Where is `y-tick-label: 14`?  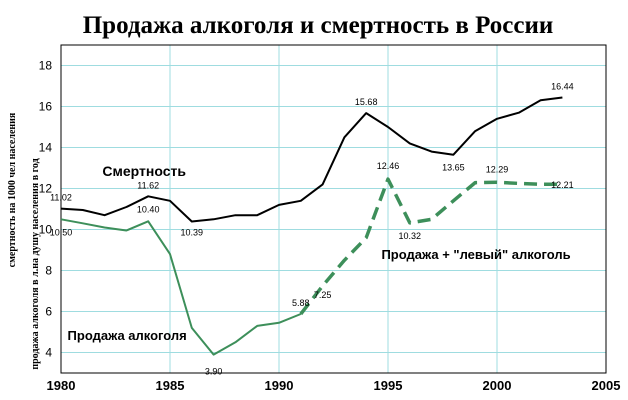
y-tick-label: 14 is located at coordinates (46, 148).